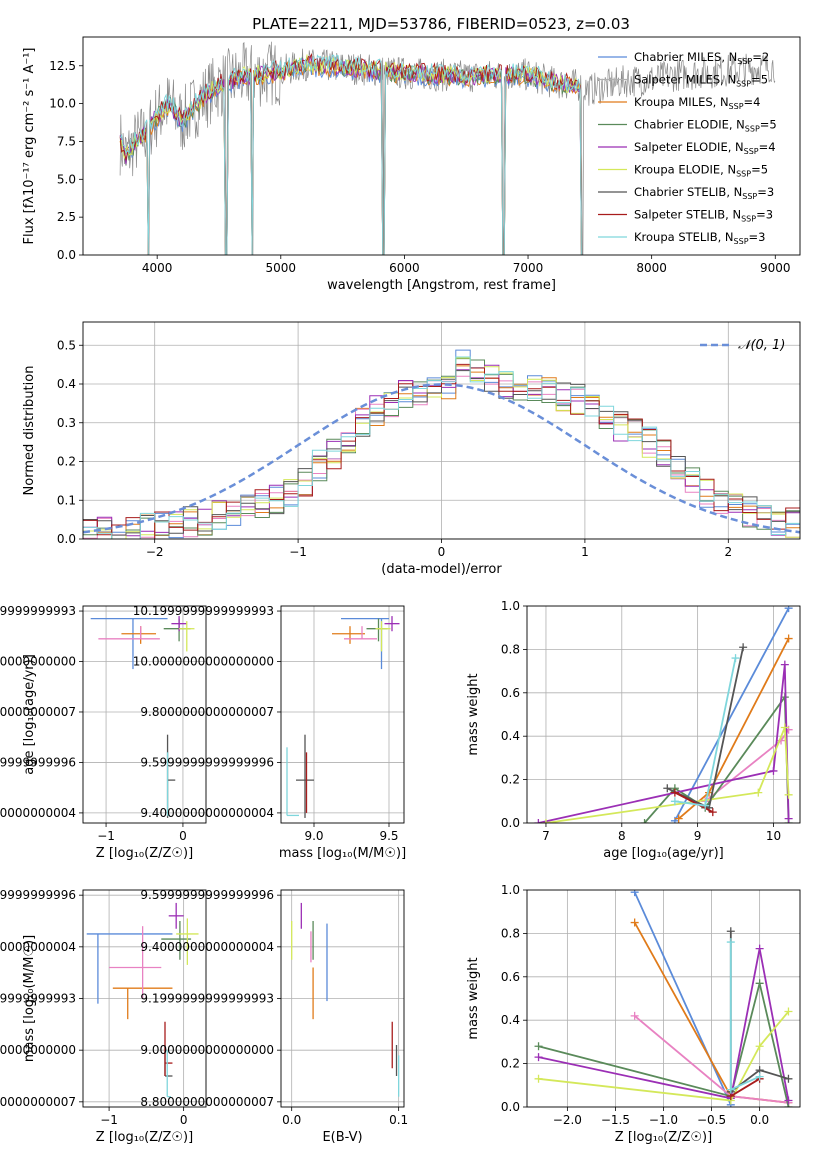 The width and height of the screenshot is (819, 1170). I want to click on y-tick-label: 7.5, so click(66, 141).